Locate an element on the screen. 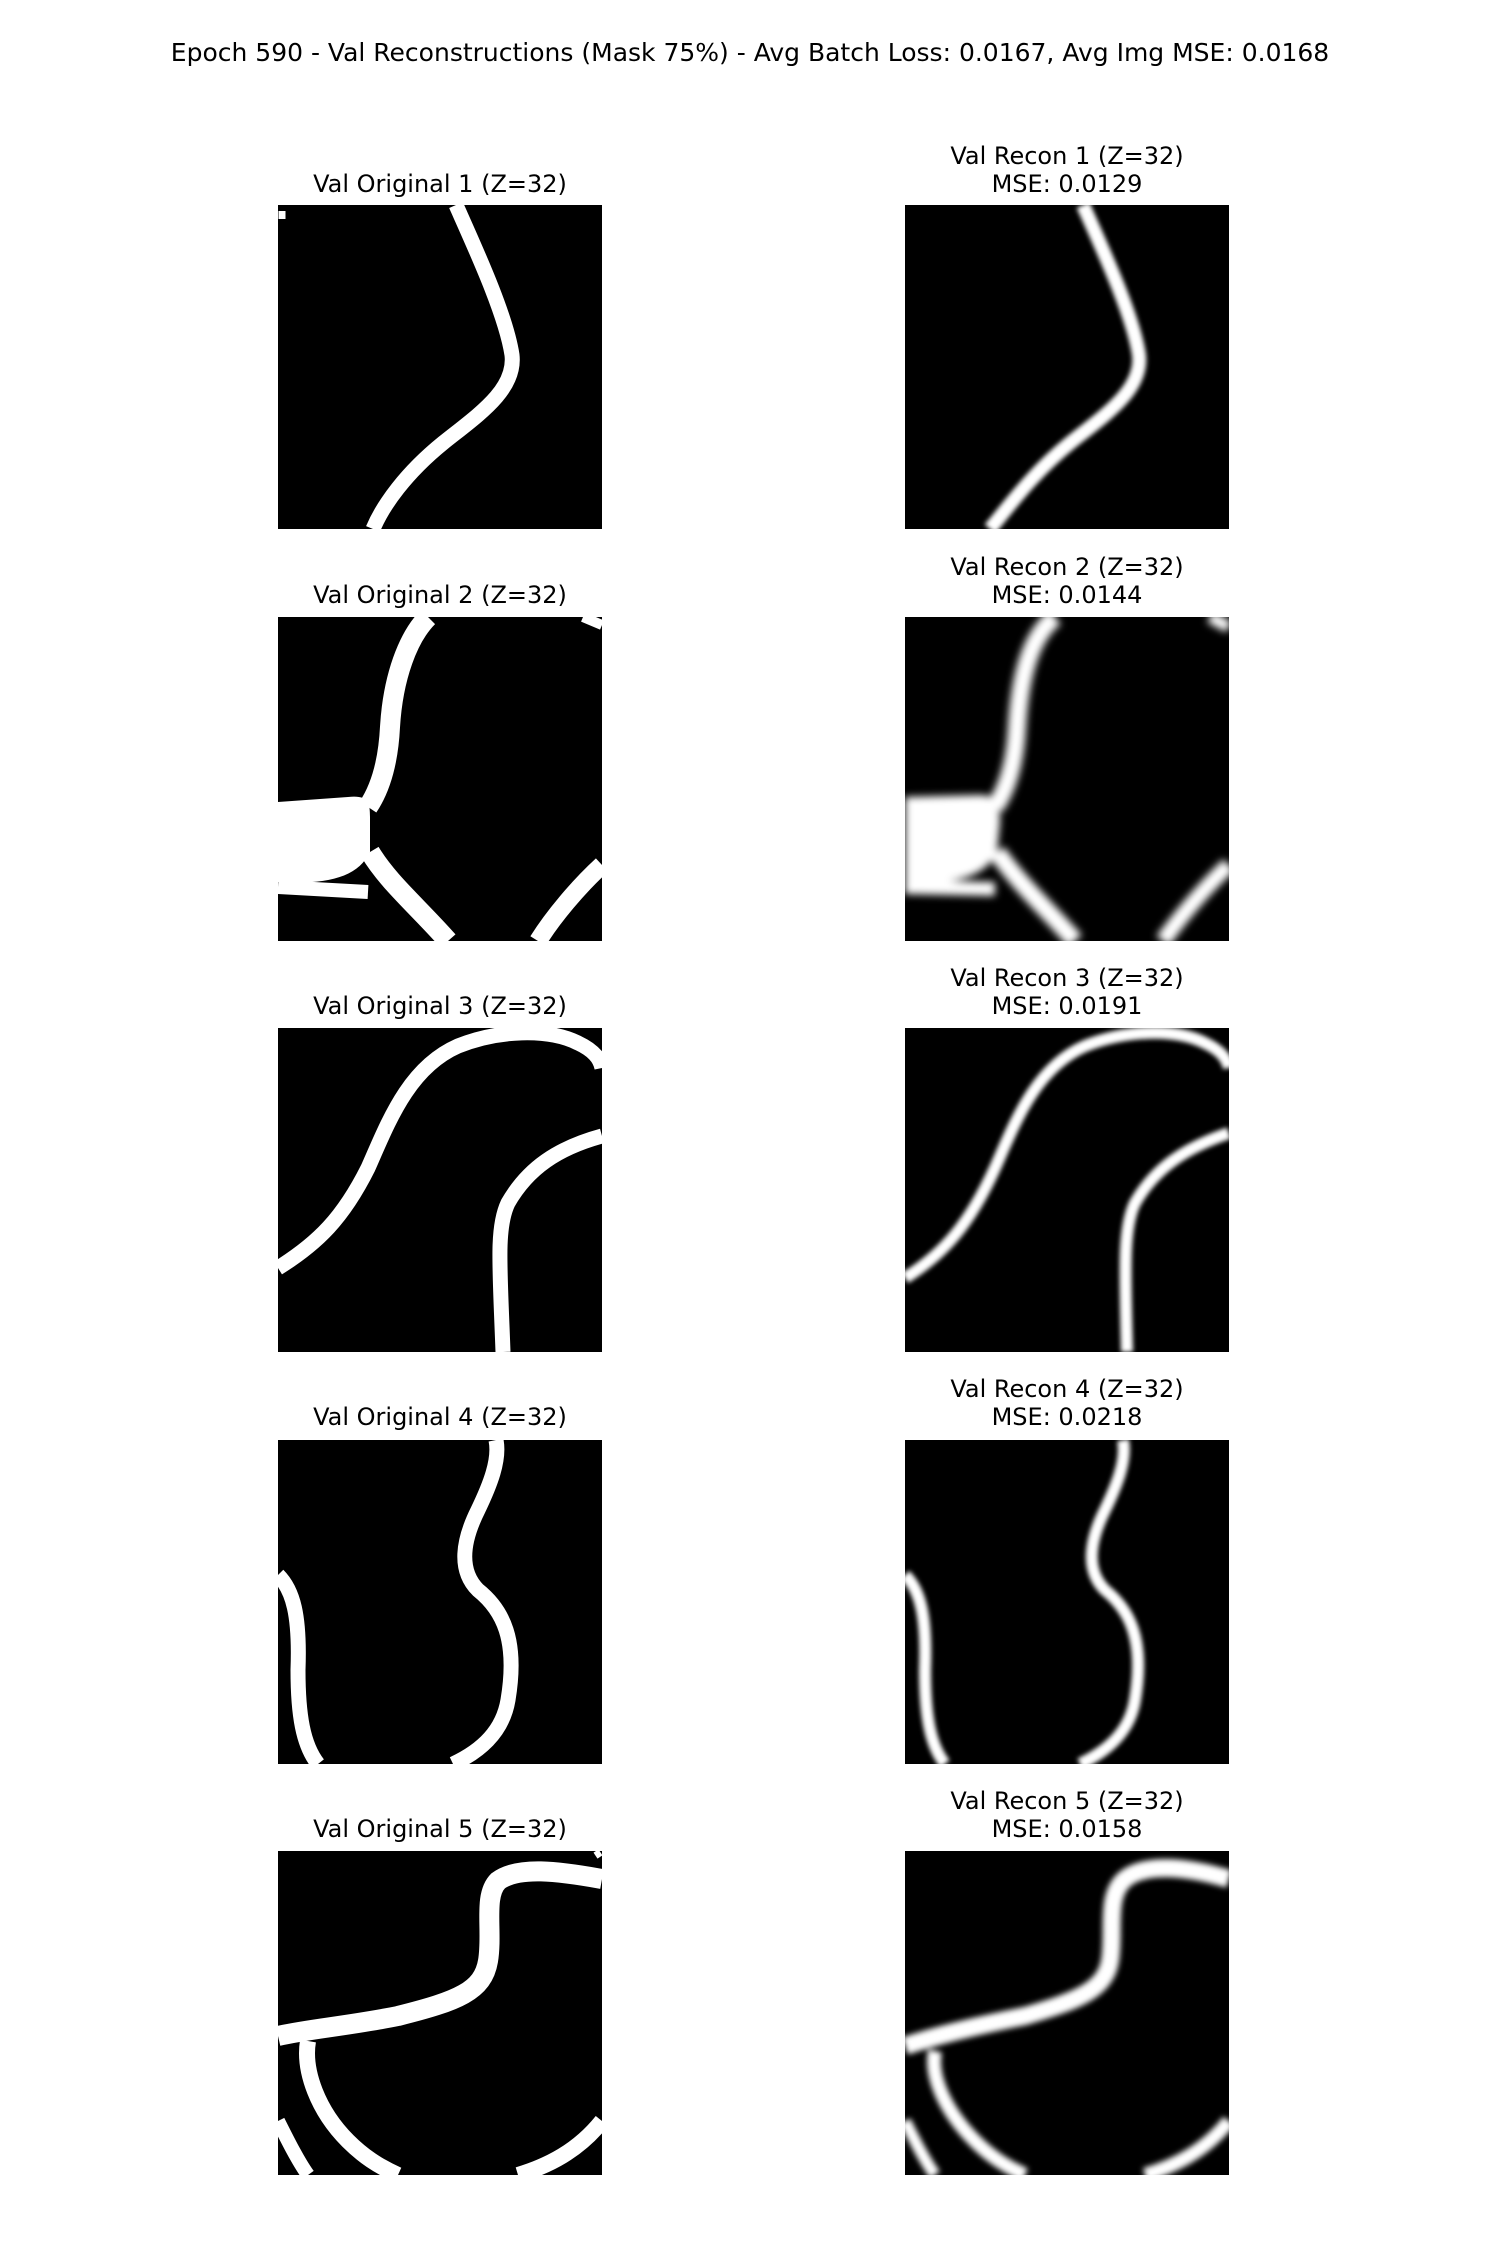 The height and width of the screenshot is (2250, 1500). recon-mse-4: MSE: 0.0218 is located at coordinates (1067, 1417).